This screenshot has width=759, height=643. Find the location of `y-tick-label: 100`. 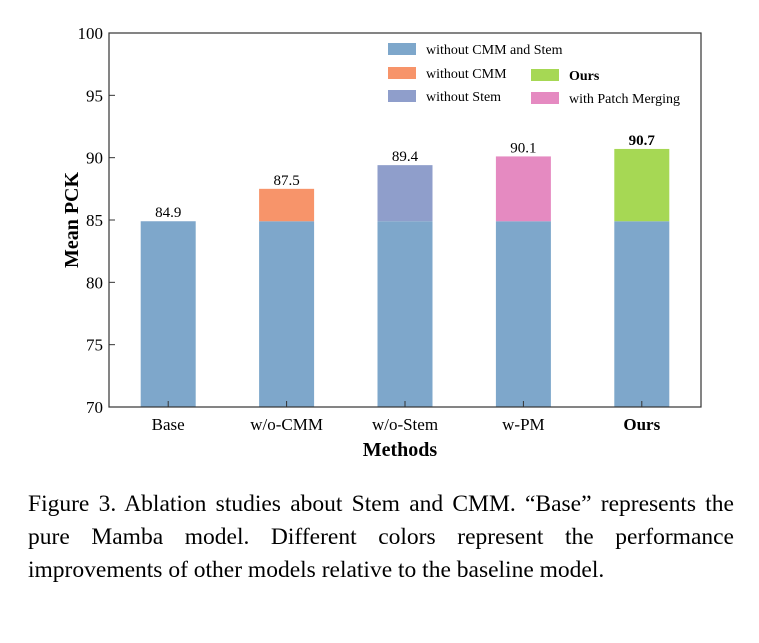

y-tick-label: 100 is located at coordinates (91, 33).